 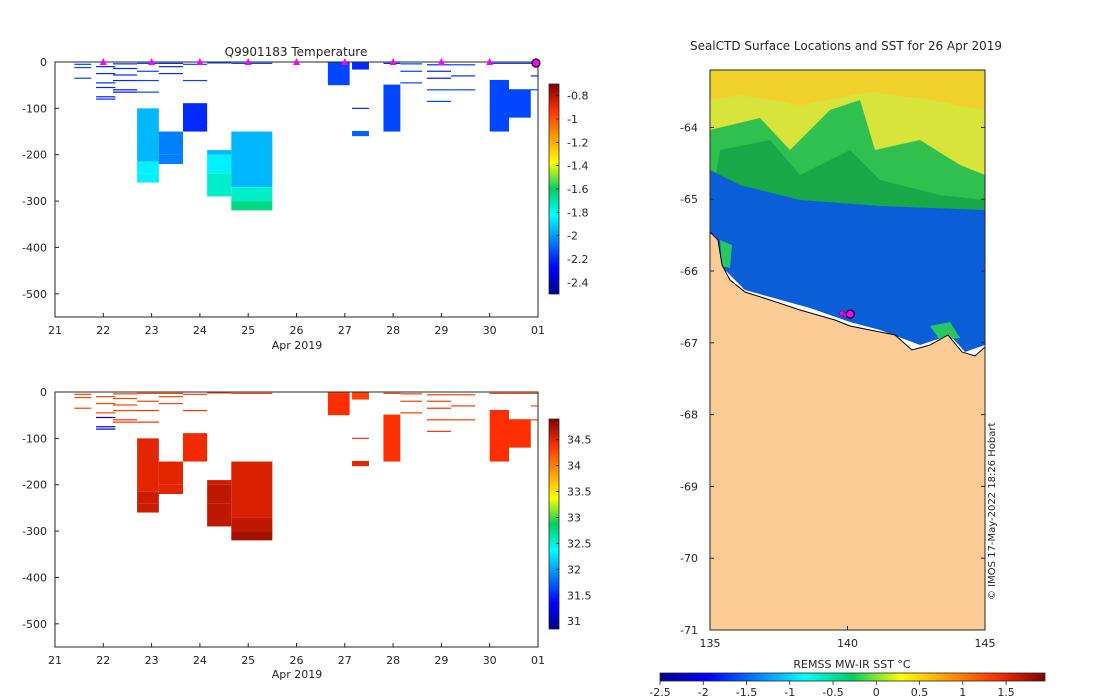 What do you see at coordinates (574, 569) in the screenshot?
I see `colorbar-tick-label: 32` at bounding box center [574, 569].